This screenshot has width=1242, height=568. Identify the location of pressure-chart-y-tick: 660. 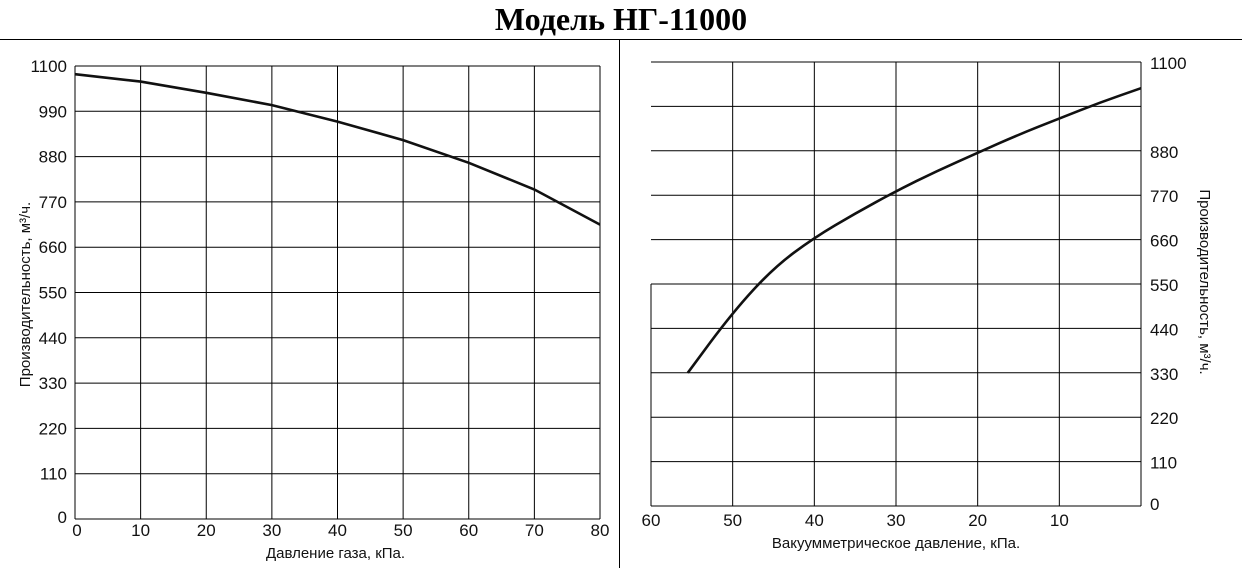
(53, 247).